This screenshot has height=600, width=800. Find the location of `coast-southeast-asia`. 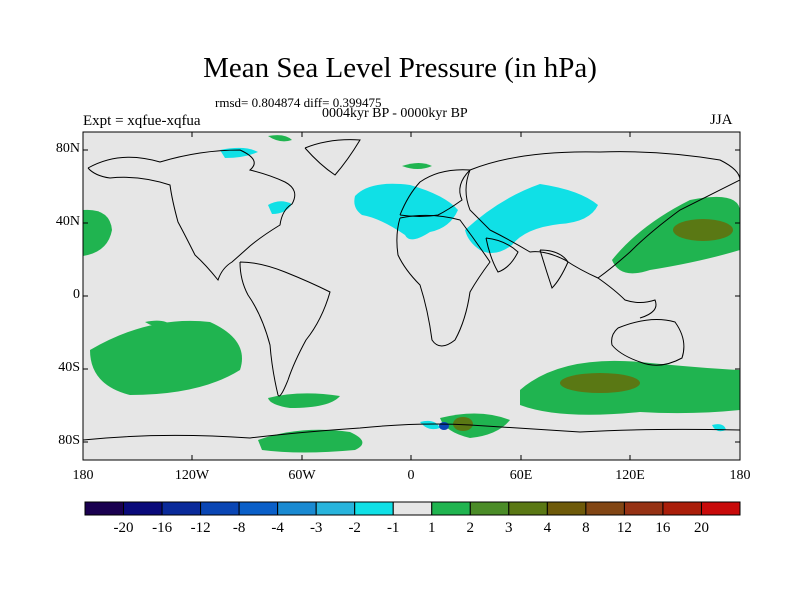

coast-southeast-asia is located at coordinates (627, 298).